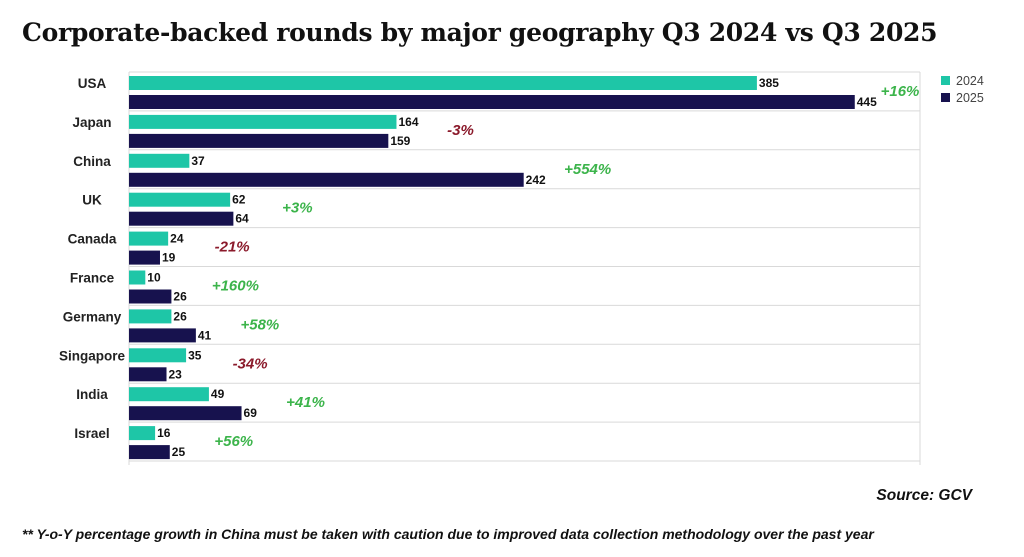 This screenshot has width=1024, height=557. What do you see at coordinates (400, 141) in the screenshot?
I see `data-label: 159` at bounding box center [400, 141].